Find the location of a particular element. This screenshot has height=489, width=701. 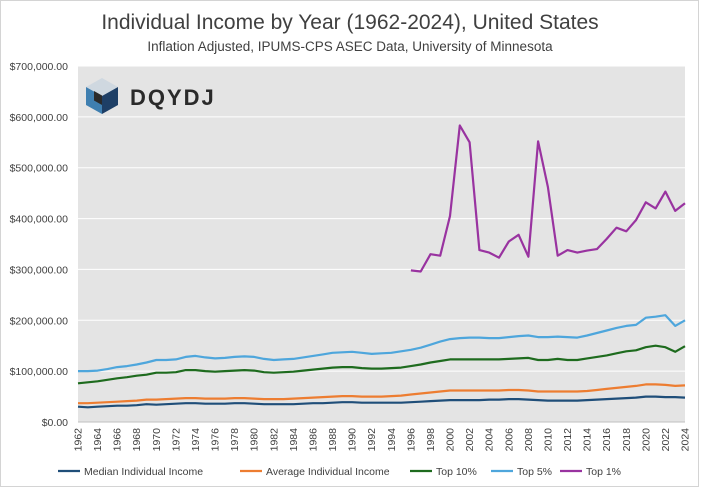

x-tick-label: 1978 is located at coordinates (235, 440).